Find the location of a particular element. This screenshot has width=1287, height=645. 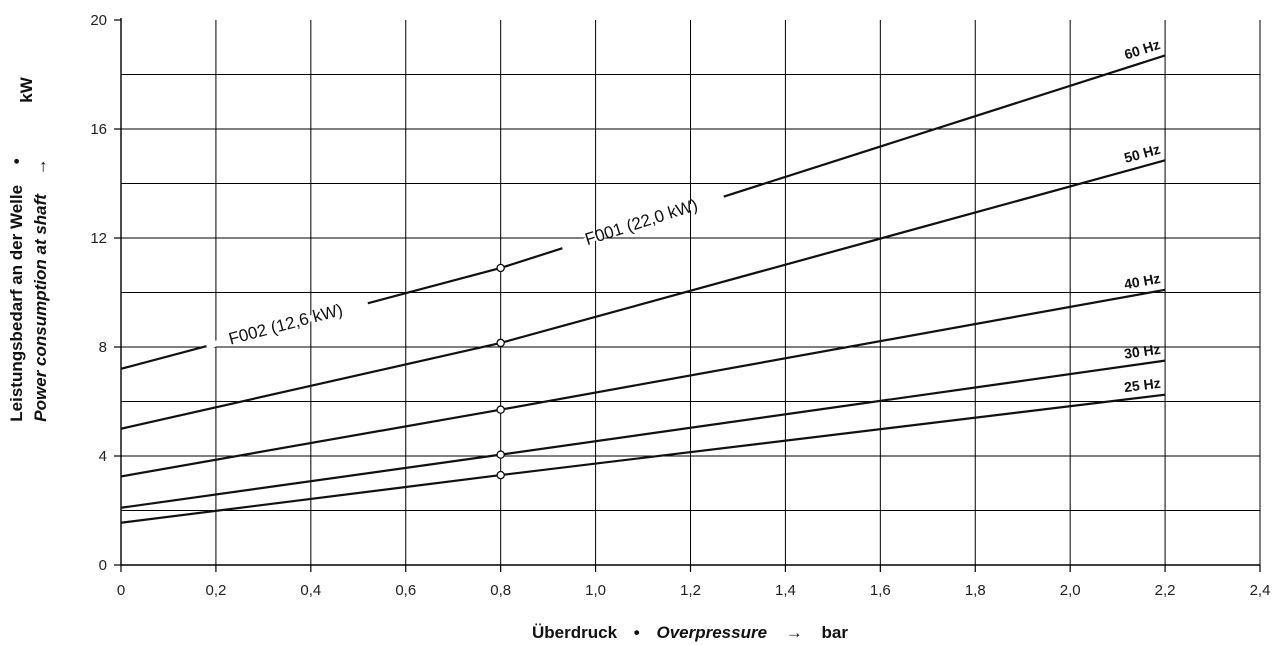

series-label: 25 Hz is located at coordinates (1142, 385).